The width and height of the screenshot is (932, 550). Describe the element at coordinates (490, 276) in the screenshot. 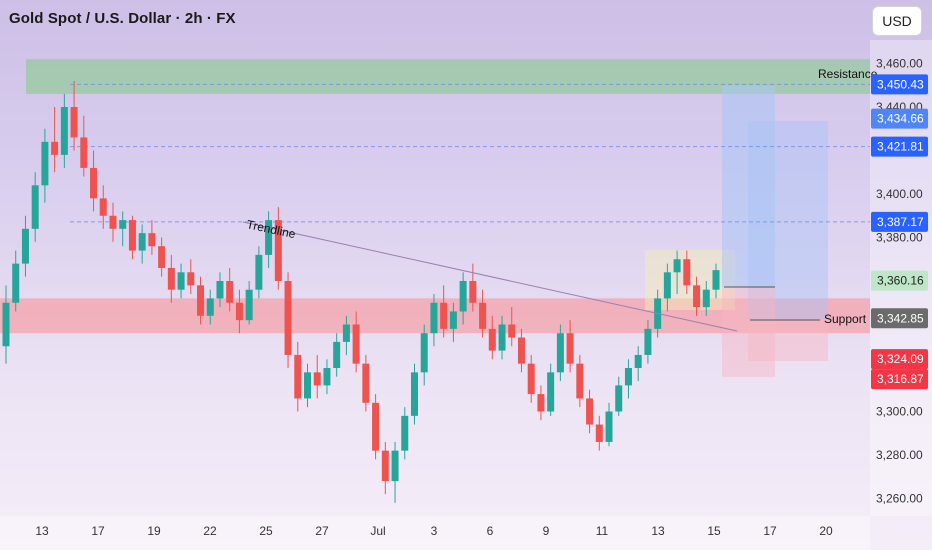

I see `trendline` at that location.